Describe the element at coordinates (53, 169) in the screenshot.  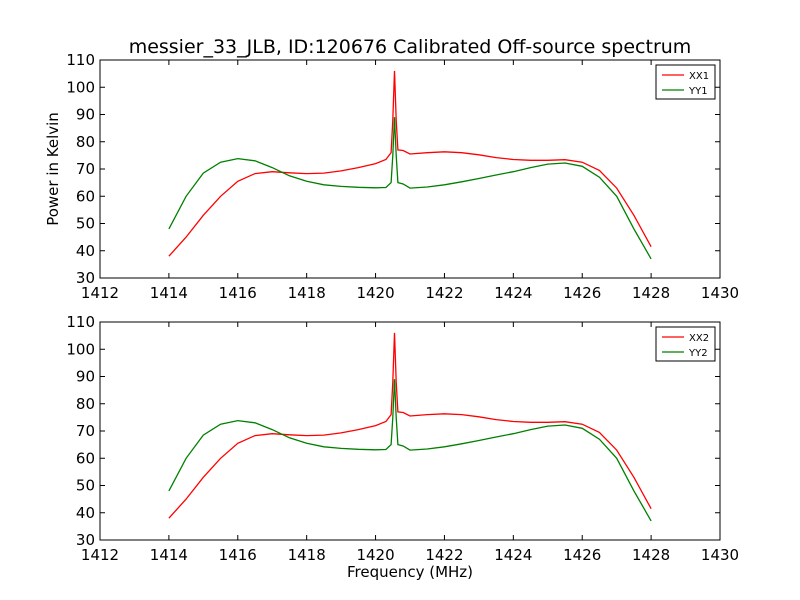
I see `y-axis-label: Power in Kelvin` at that location.